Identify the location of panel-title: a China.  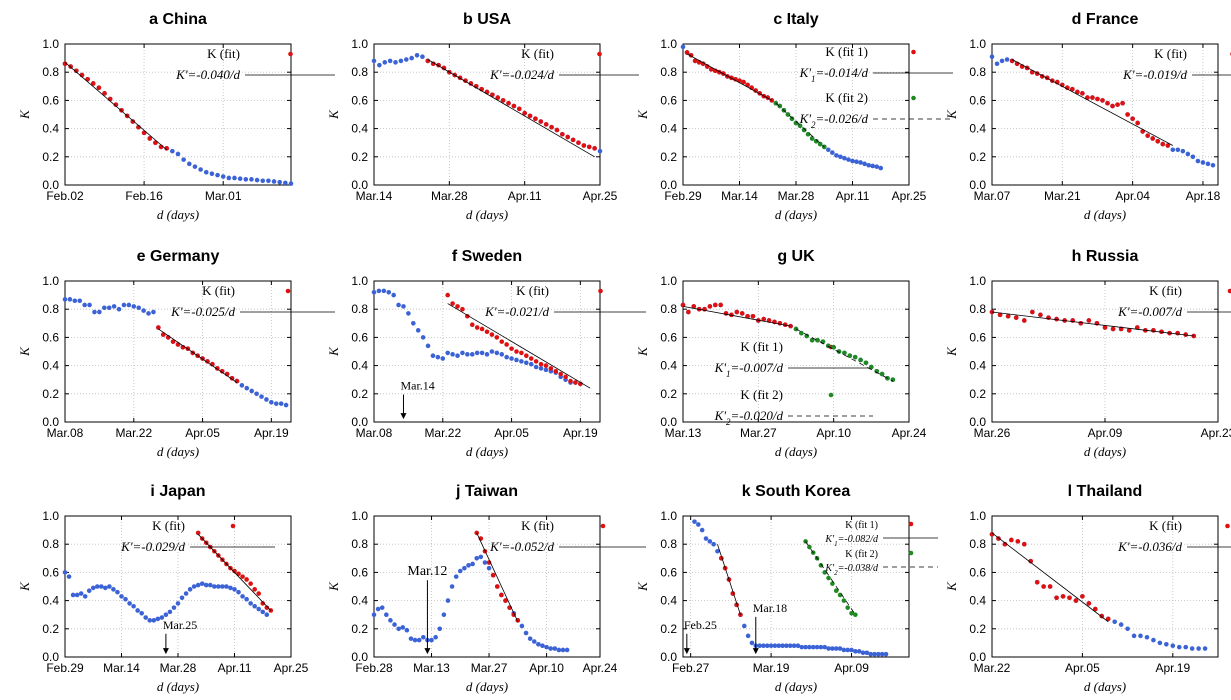
(178, 19).